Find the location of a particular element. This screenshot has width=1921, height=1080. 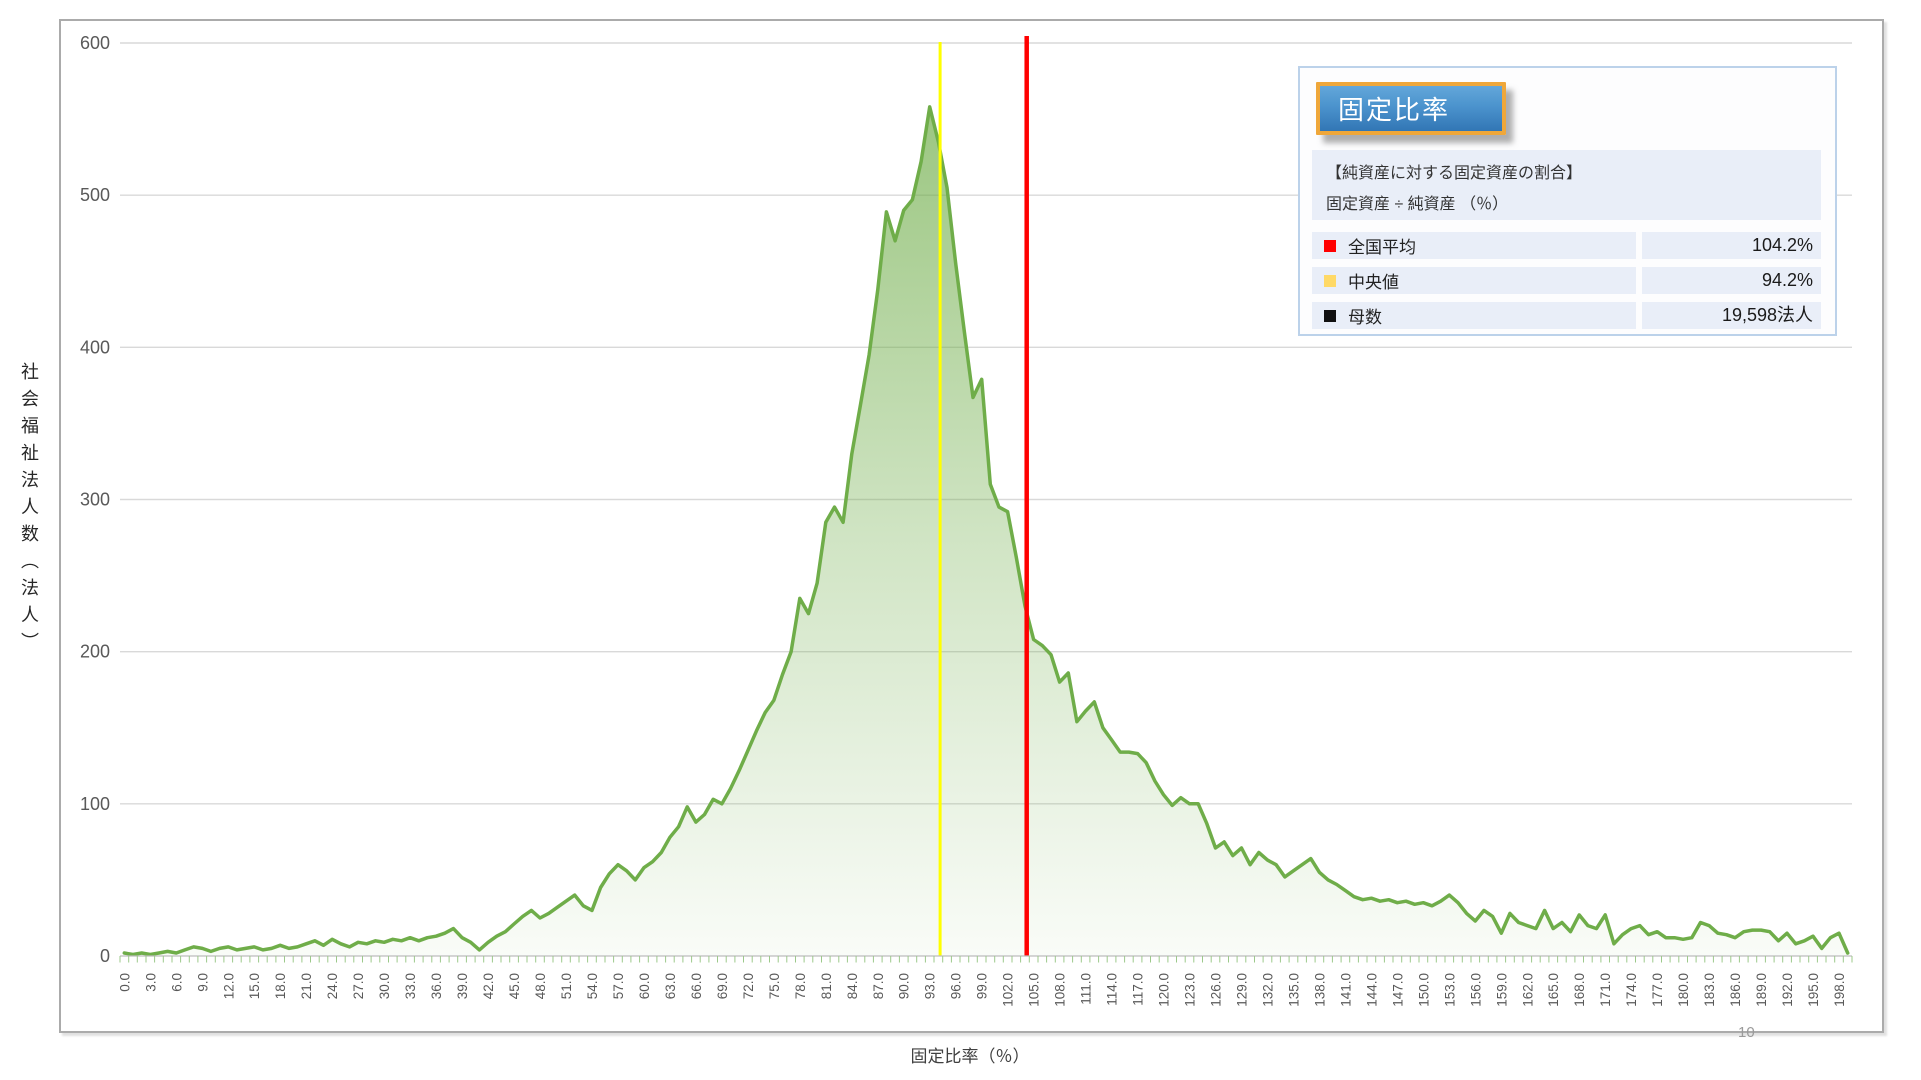

panel-description: 【純資産に対する固定資産の割合】 固定資産 ÷ 純資産 （％） is located at coordinates (1566, 185).